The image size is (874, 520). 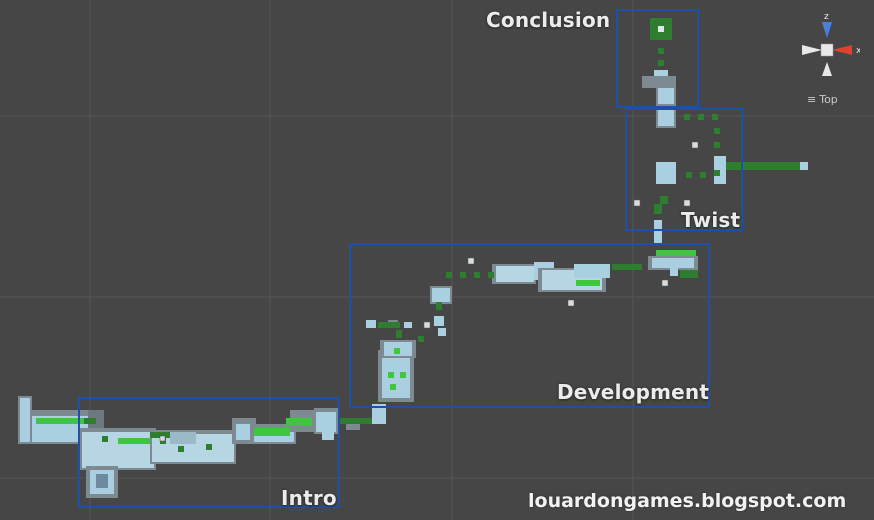 I want to click on neg-x-axis-cone-icon, so click(x=812, y=50).